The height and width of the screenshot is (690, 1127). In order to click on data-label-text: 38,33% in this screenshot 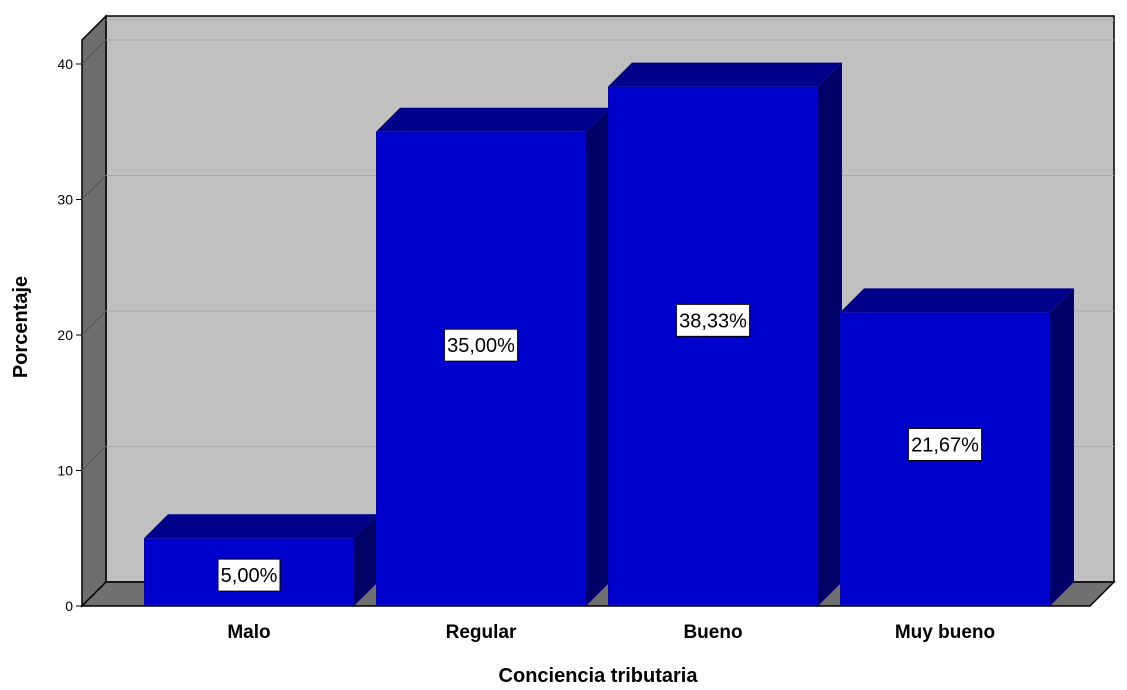, I will do `click(713, 321)`.